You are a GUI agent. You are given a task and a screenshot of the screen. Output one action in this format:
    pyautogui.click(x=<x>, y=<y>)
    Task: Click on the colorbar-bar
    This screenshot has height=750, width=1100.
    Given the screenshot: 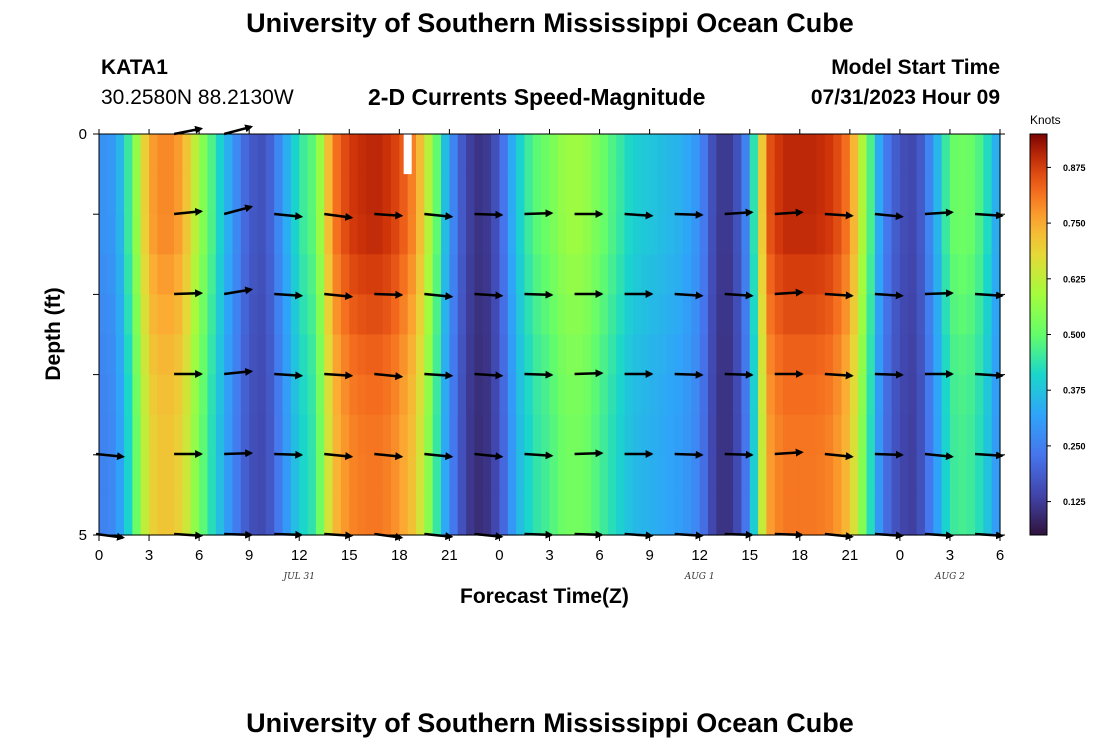 What is the action you would take?
    pyautogui.click(x=1038, y=334)
    